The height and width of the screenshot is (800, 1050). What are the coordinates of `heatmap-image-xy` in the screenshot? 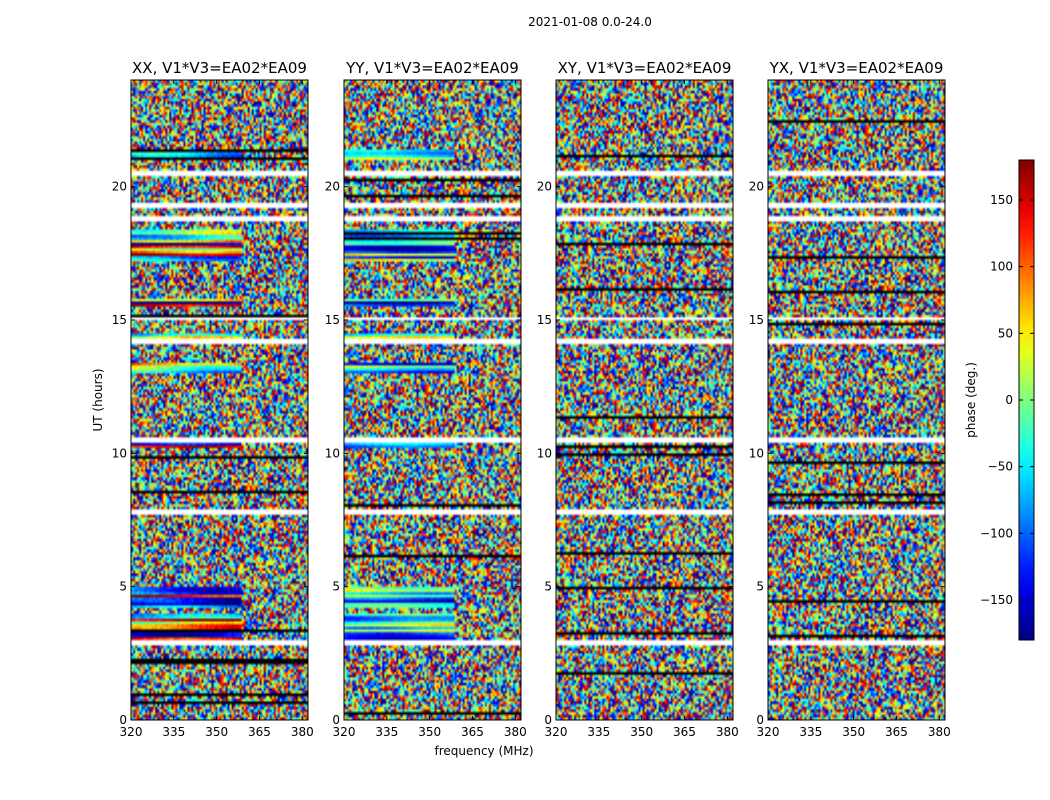 It's located at (644, 400).